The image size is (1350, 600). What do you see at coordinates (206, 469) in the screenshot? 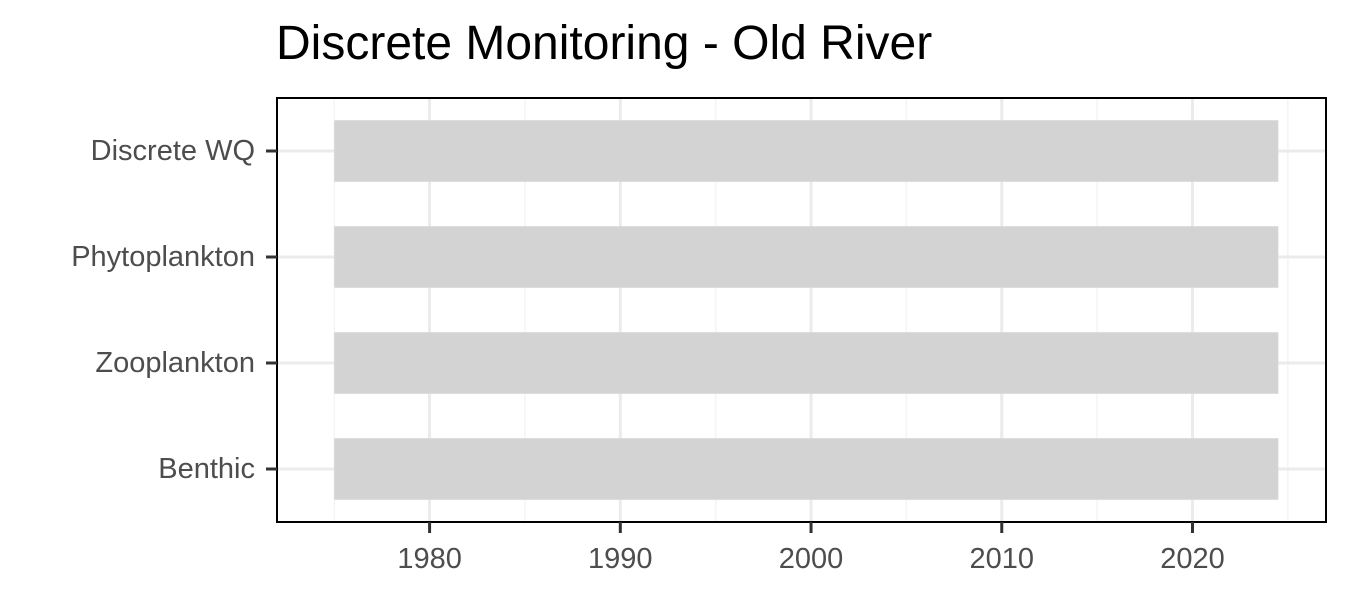
I see `y-tick-label: Benthic` at bounding box center [206, 469].